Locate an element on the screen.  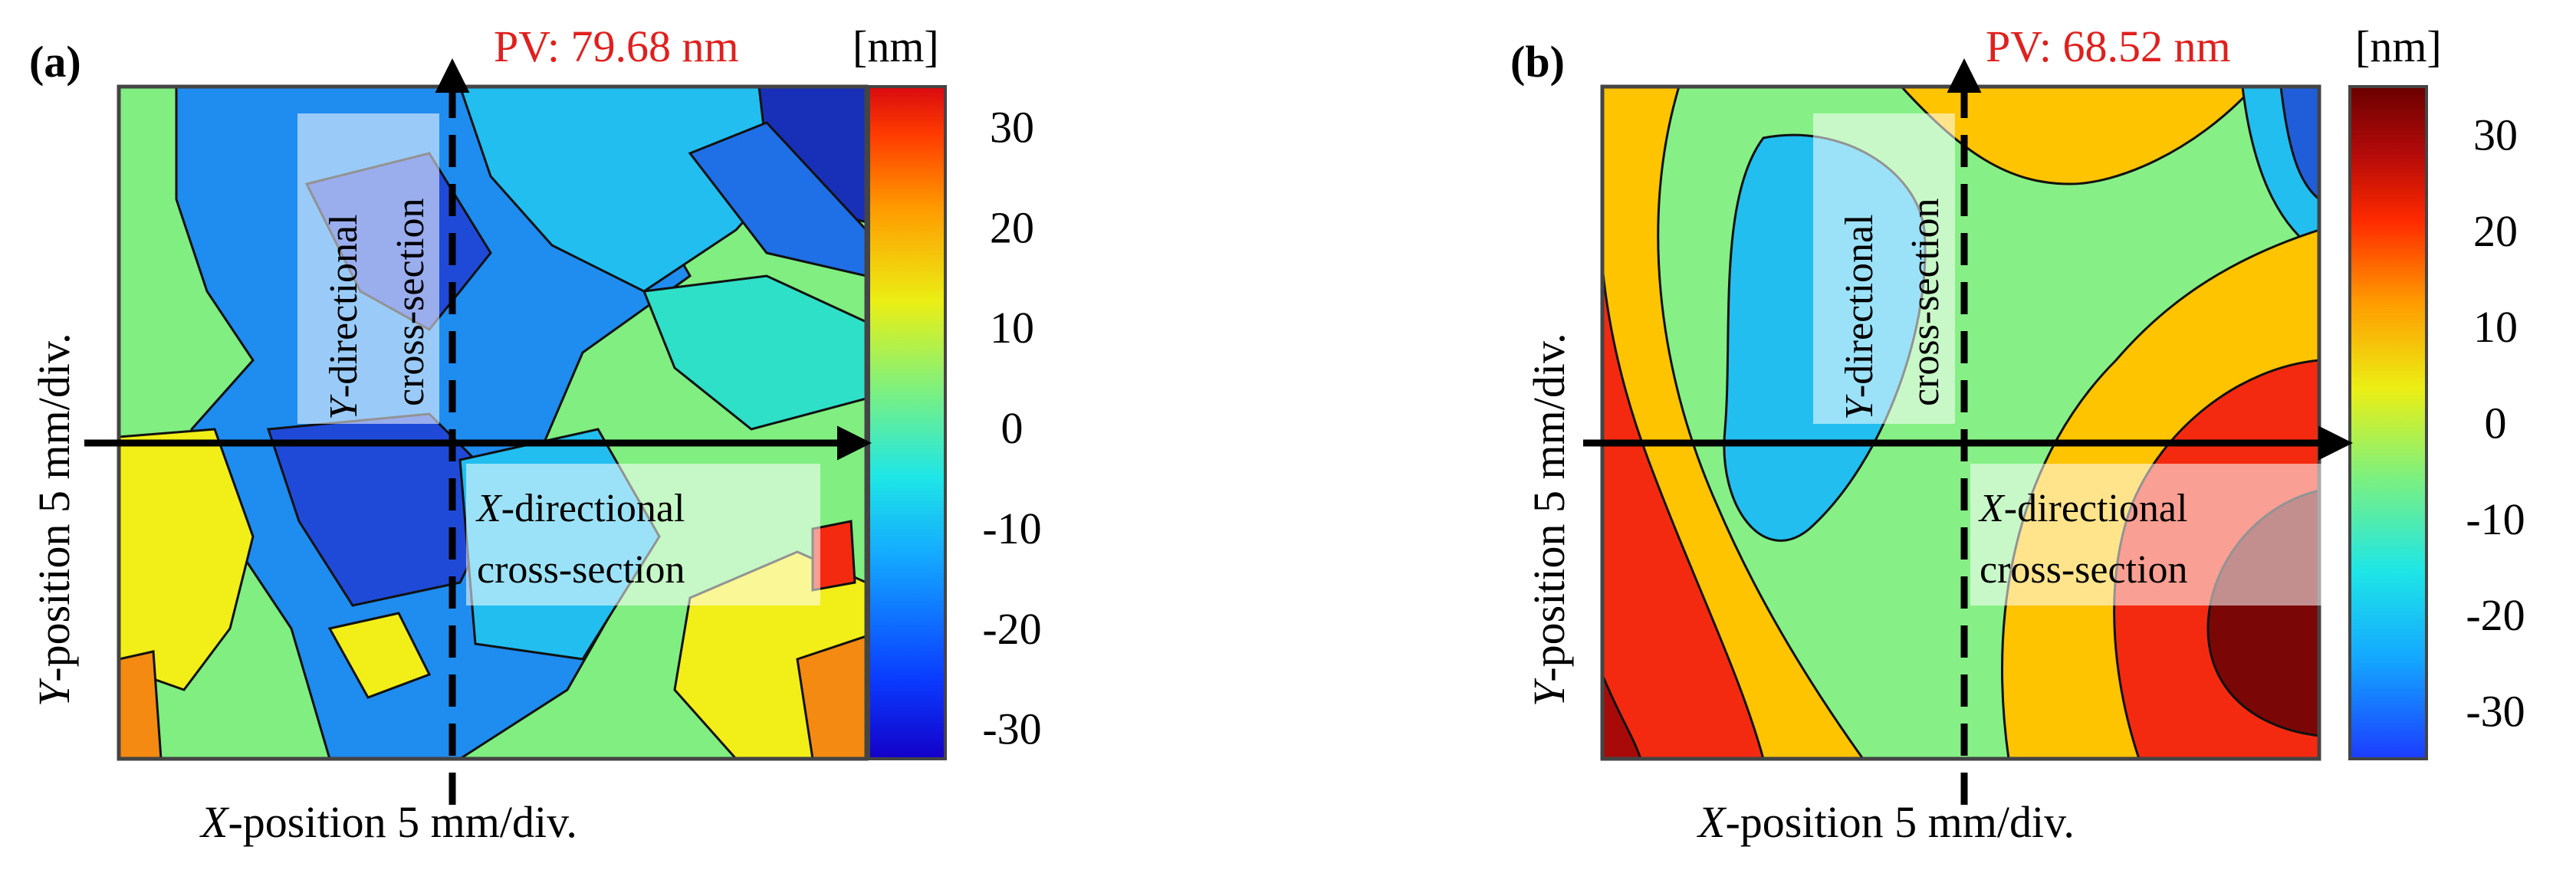
panel-a-region-orange-bottom-right is located at coordinates (831, 697).